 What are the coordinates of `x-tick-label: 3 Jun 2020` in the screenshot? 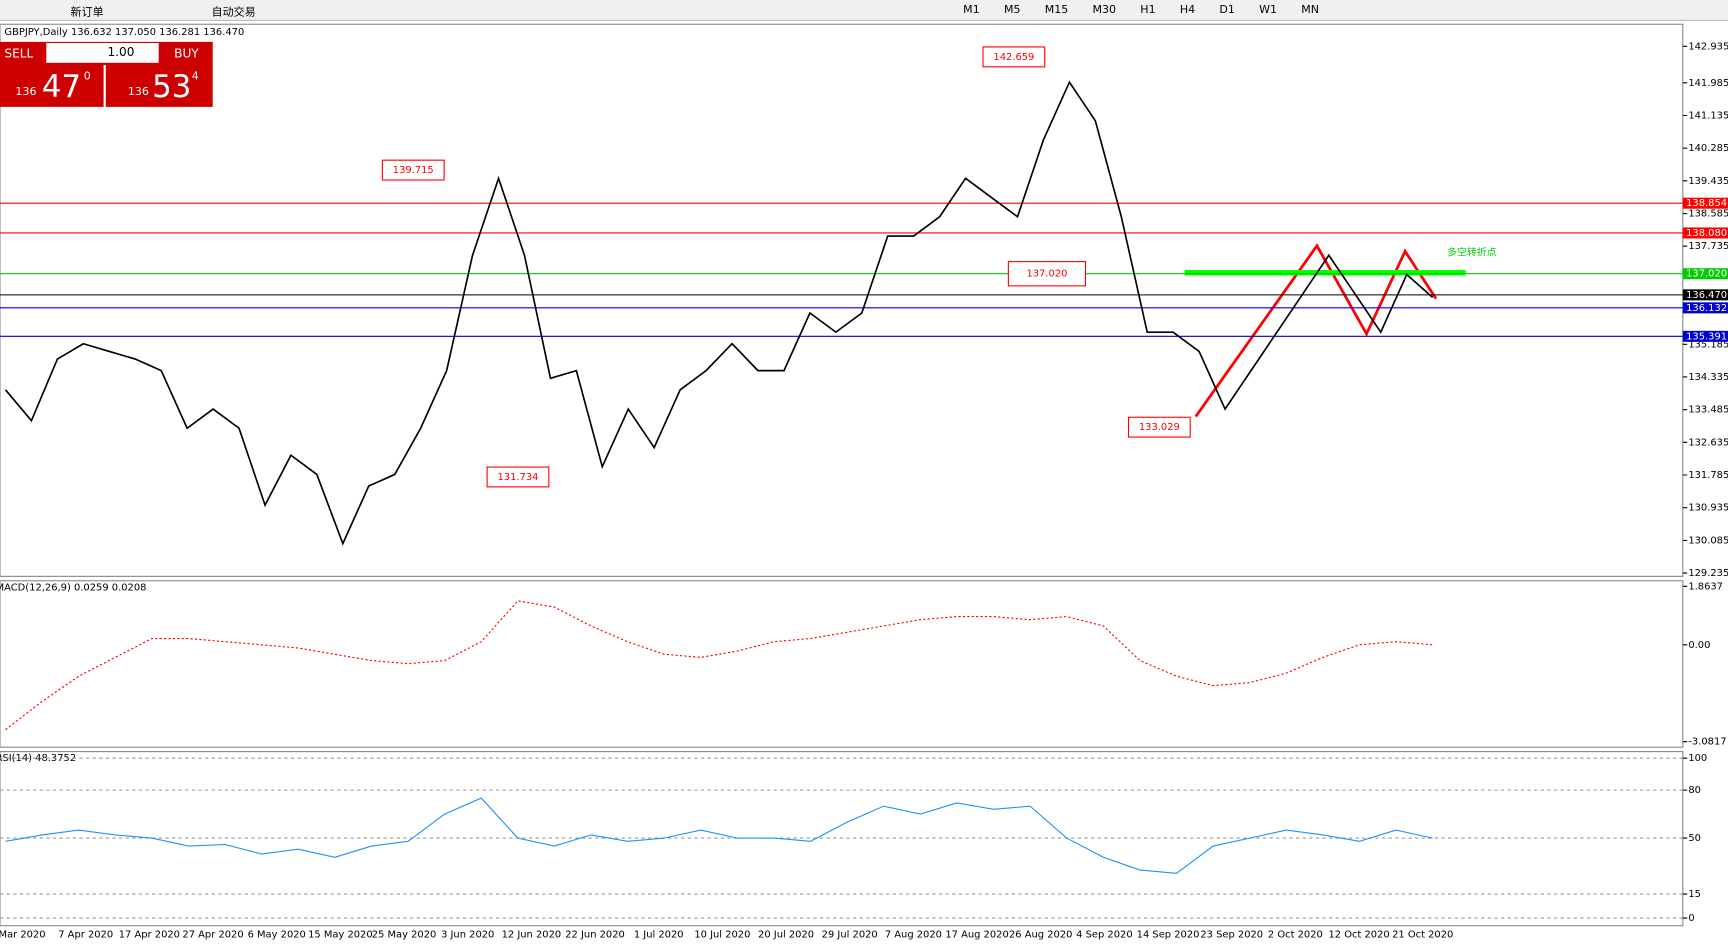 It's located at (467, 935).